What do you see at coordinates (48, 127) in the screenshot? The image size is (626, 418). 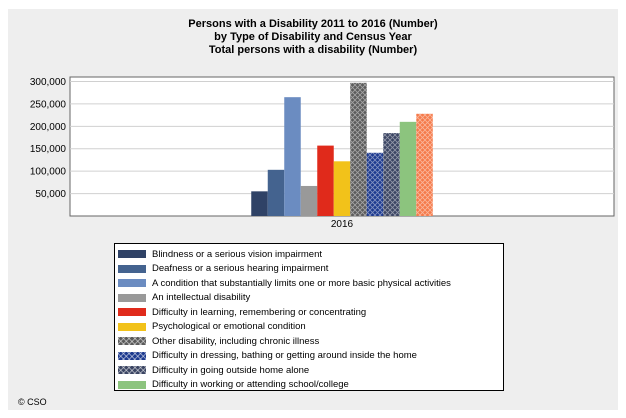 I see `y-tick-label: 200,000` at bounding box center [48, 127].